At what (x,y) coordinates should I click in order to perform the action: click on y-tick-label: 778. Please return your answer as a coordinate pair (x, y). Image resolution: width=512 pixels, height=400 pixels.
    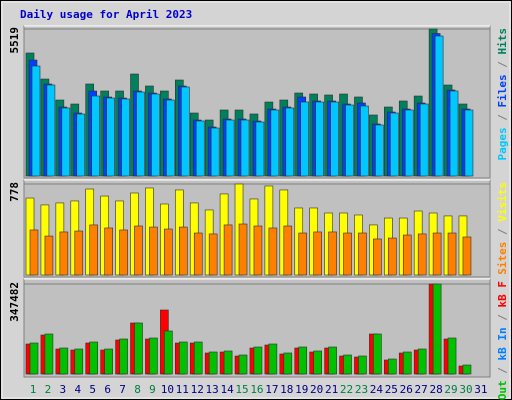
    Looking at the image, I should click on (14, 192).